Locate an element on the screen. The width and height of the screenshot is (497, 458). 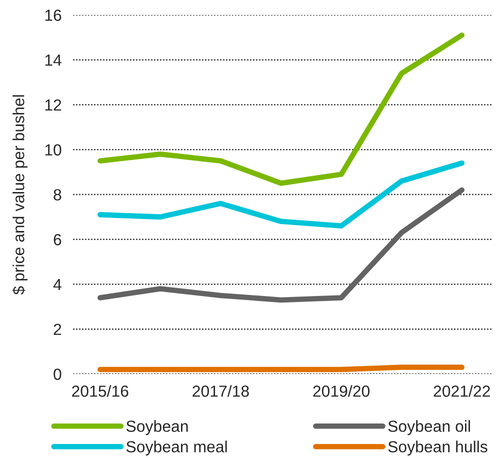
y-tick-label: 6 is located at coordinates (58, 240).